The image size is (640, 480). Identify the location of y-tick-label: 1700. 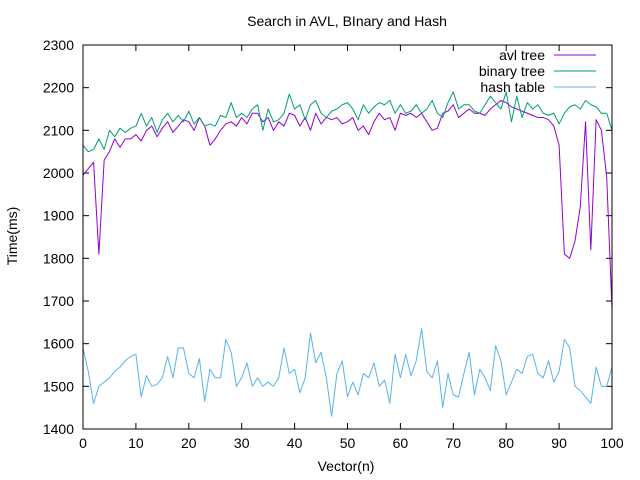
(58, 301).